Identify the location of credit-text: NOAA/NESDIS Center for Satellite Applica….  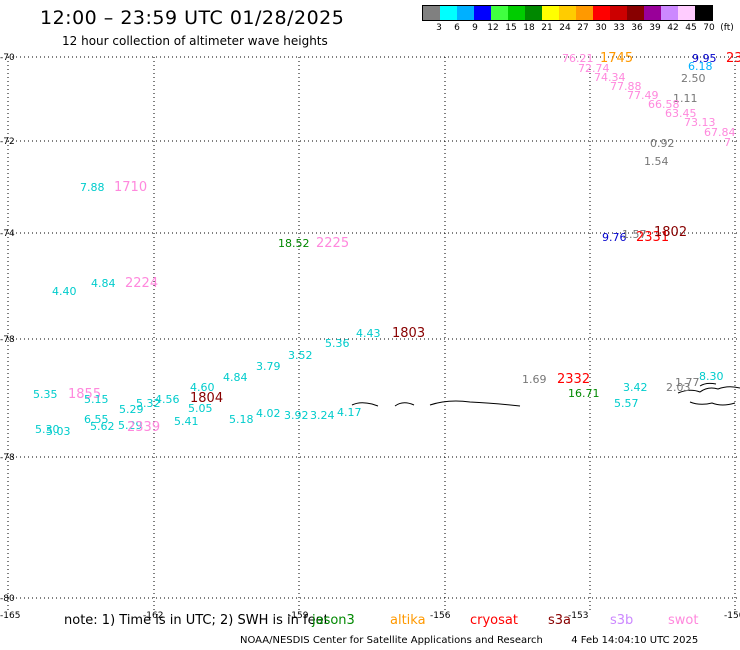
(391, 640).